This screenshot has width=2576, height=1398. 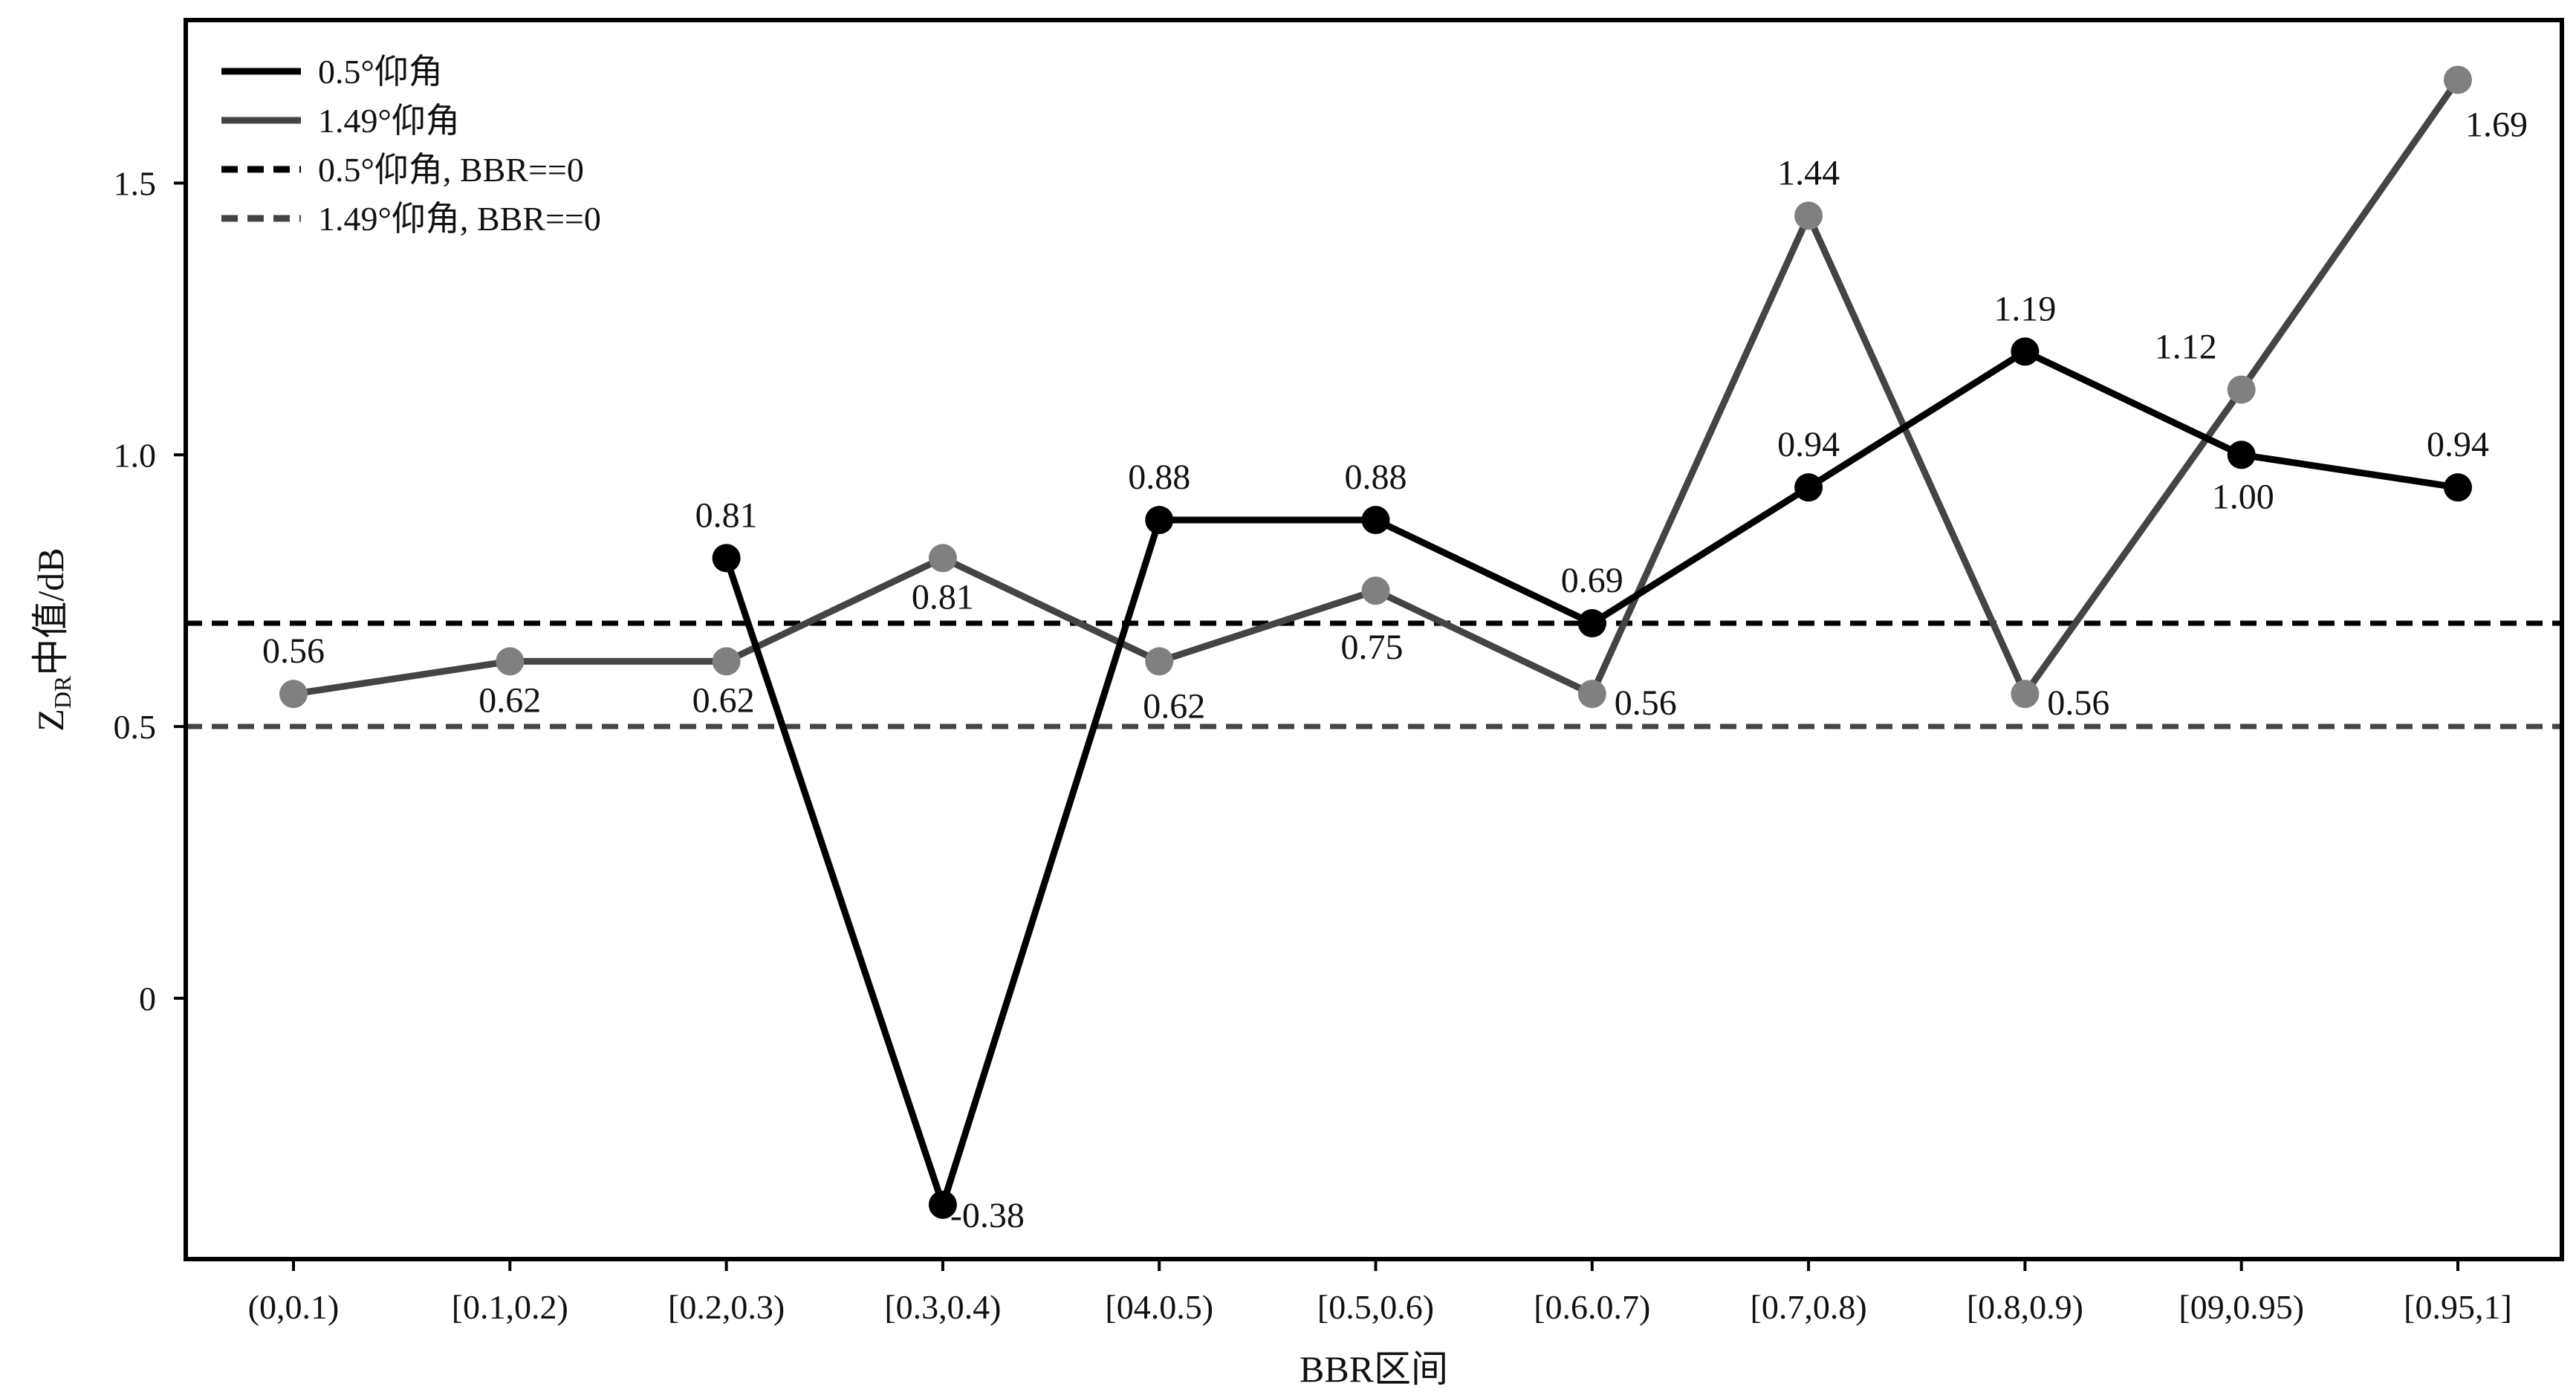 What do you see at coordinates (943, 597) in the screenshot?
I see `data-label-series-2-4: 0.81` at bounding box center [943, 597].